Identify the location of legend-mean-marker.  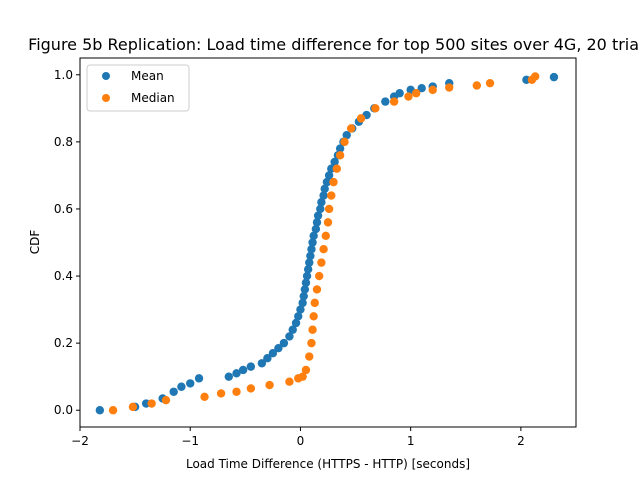
(106, 76).